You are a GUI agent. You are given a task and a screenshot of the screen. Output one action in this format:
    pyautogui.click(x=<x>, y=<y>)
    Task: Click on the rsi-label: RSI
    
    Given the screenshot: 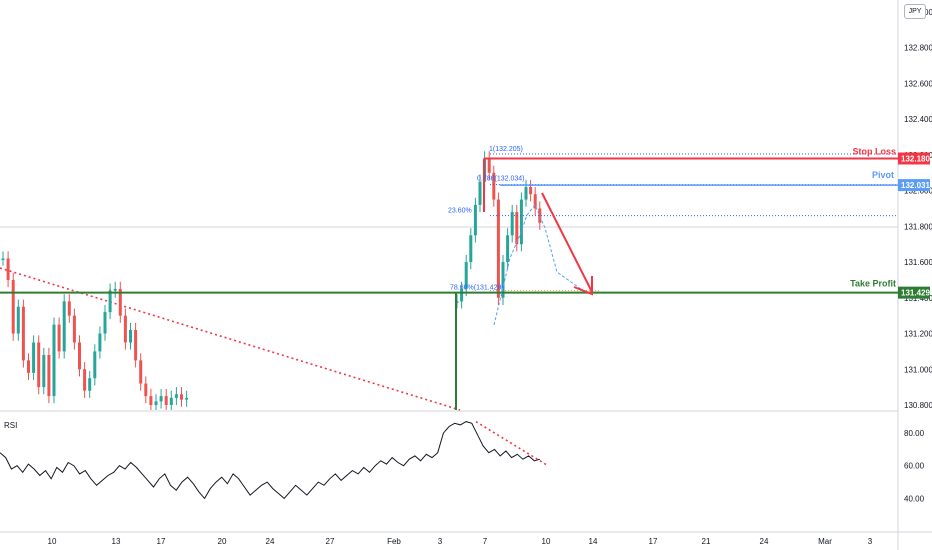 What is the action you would take?
    pyautogui.click(x=10, y=425)
    